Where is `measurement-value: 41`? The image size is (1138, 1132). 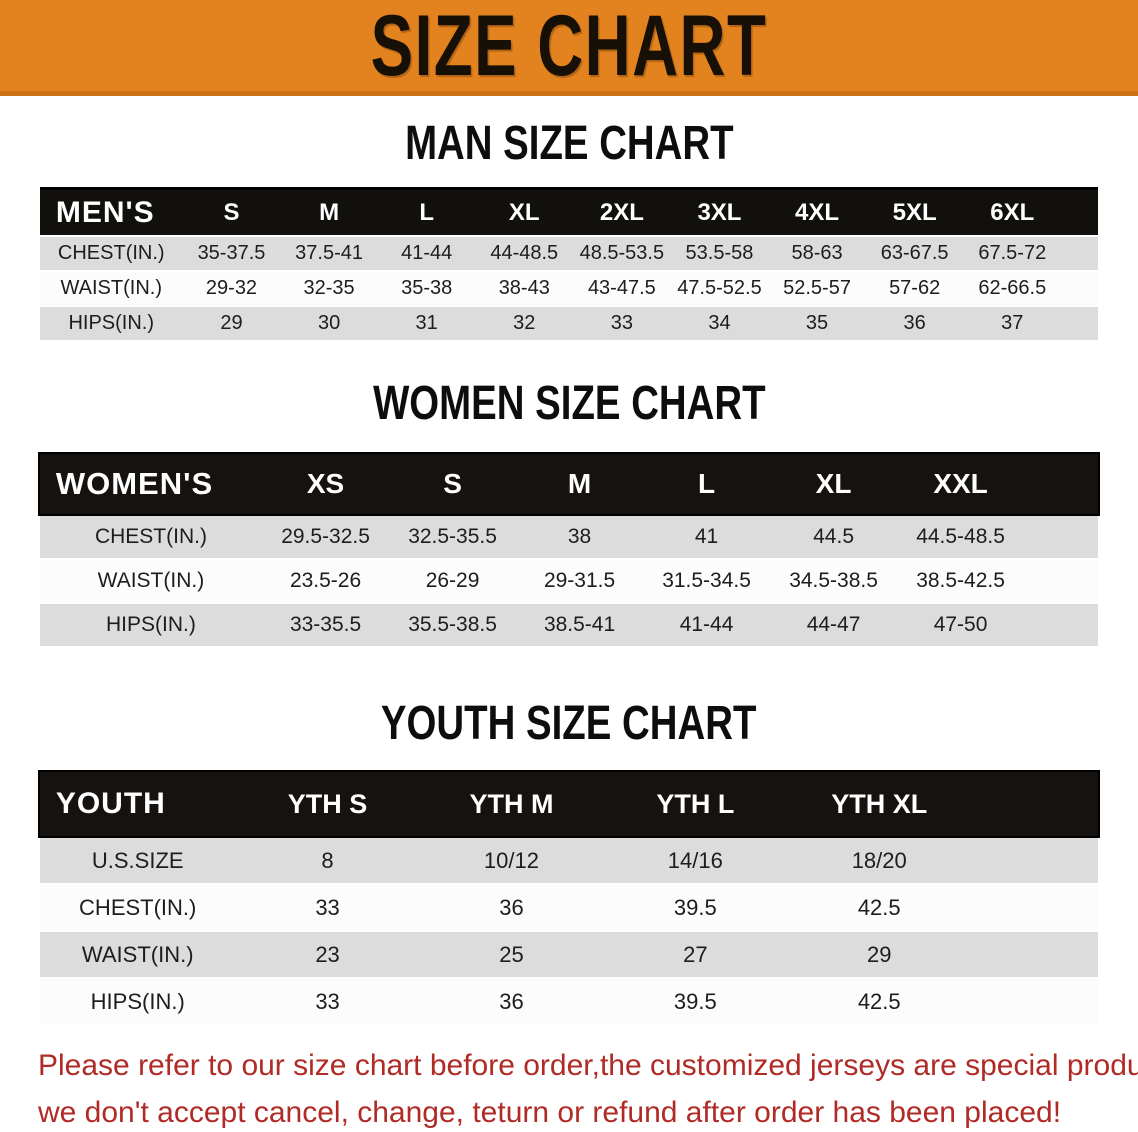
measurement-value: 41 is located at coordinates (706, 536).